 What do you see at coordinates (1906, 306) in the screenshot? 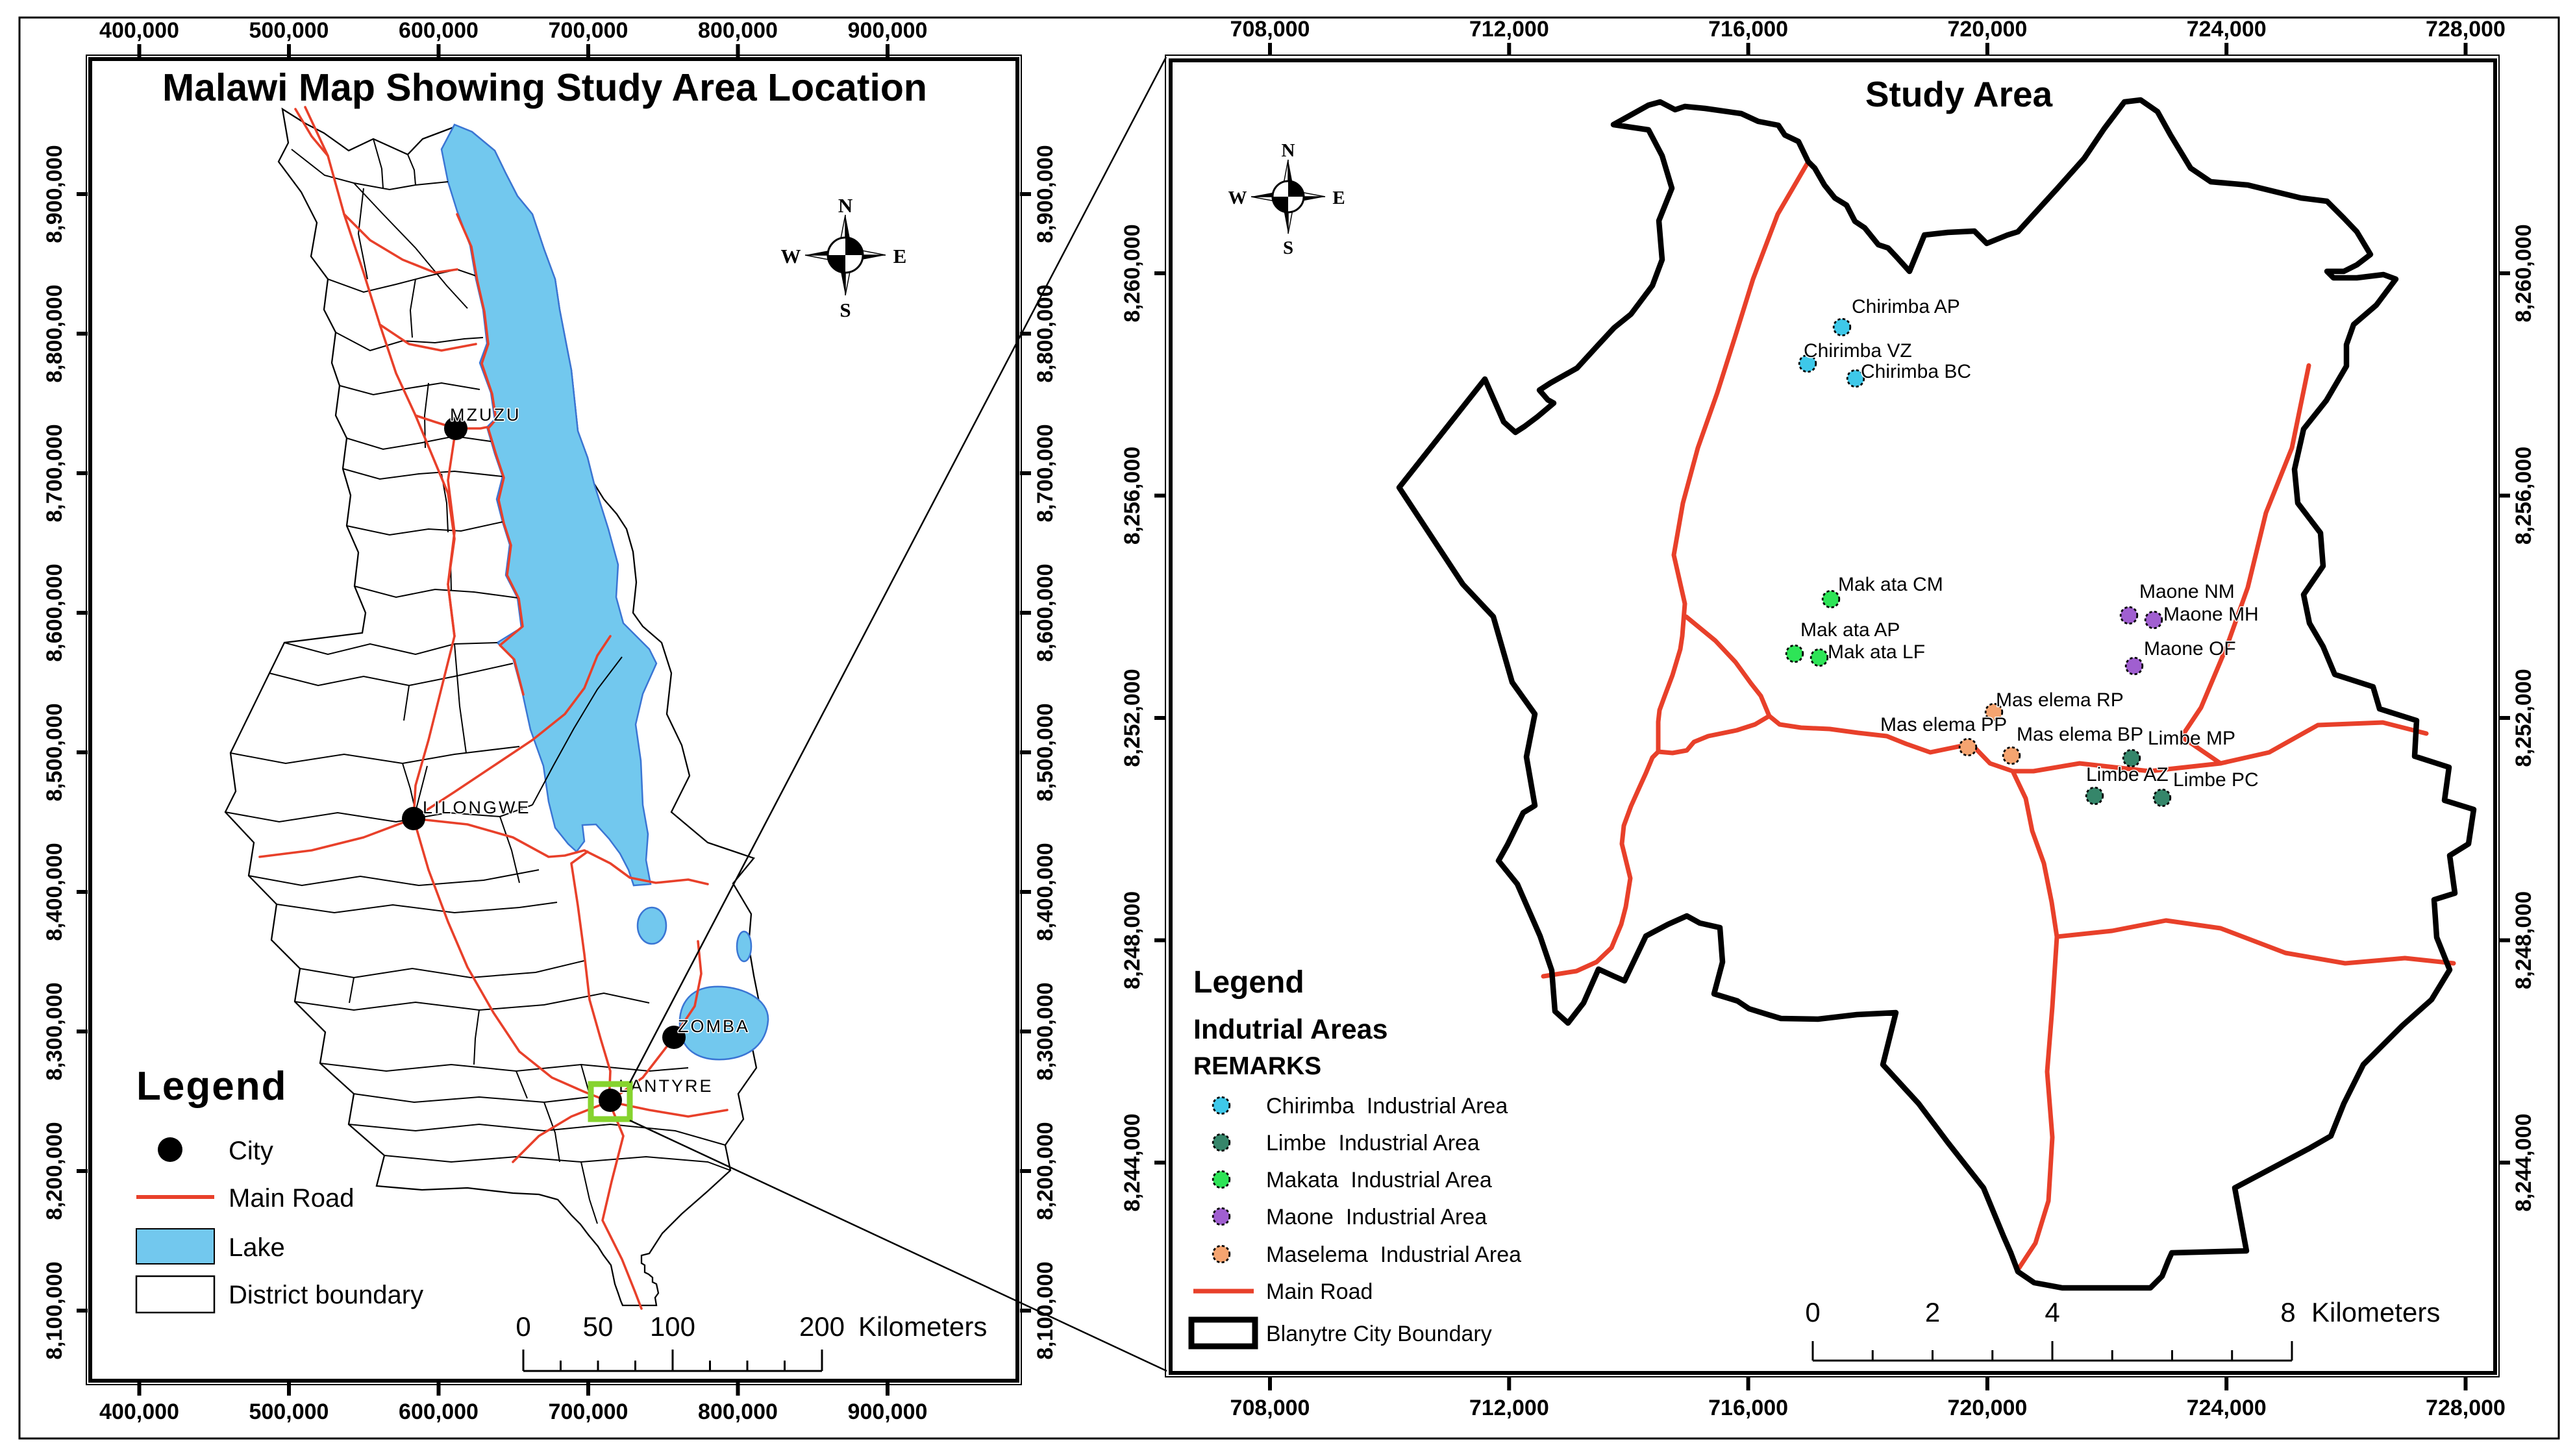
I see `svg-text: Chirimba AP` at bounding box center [1906, 306].